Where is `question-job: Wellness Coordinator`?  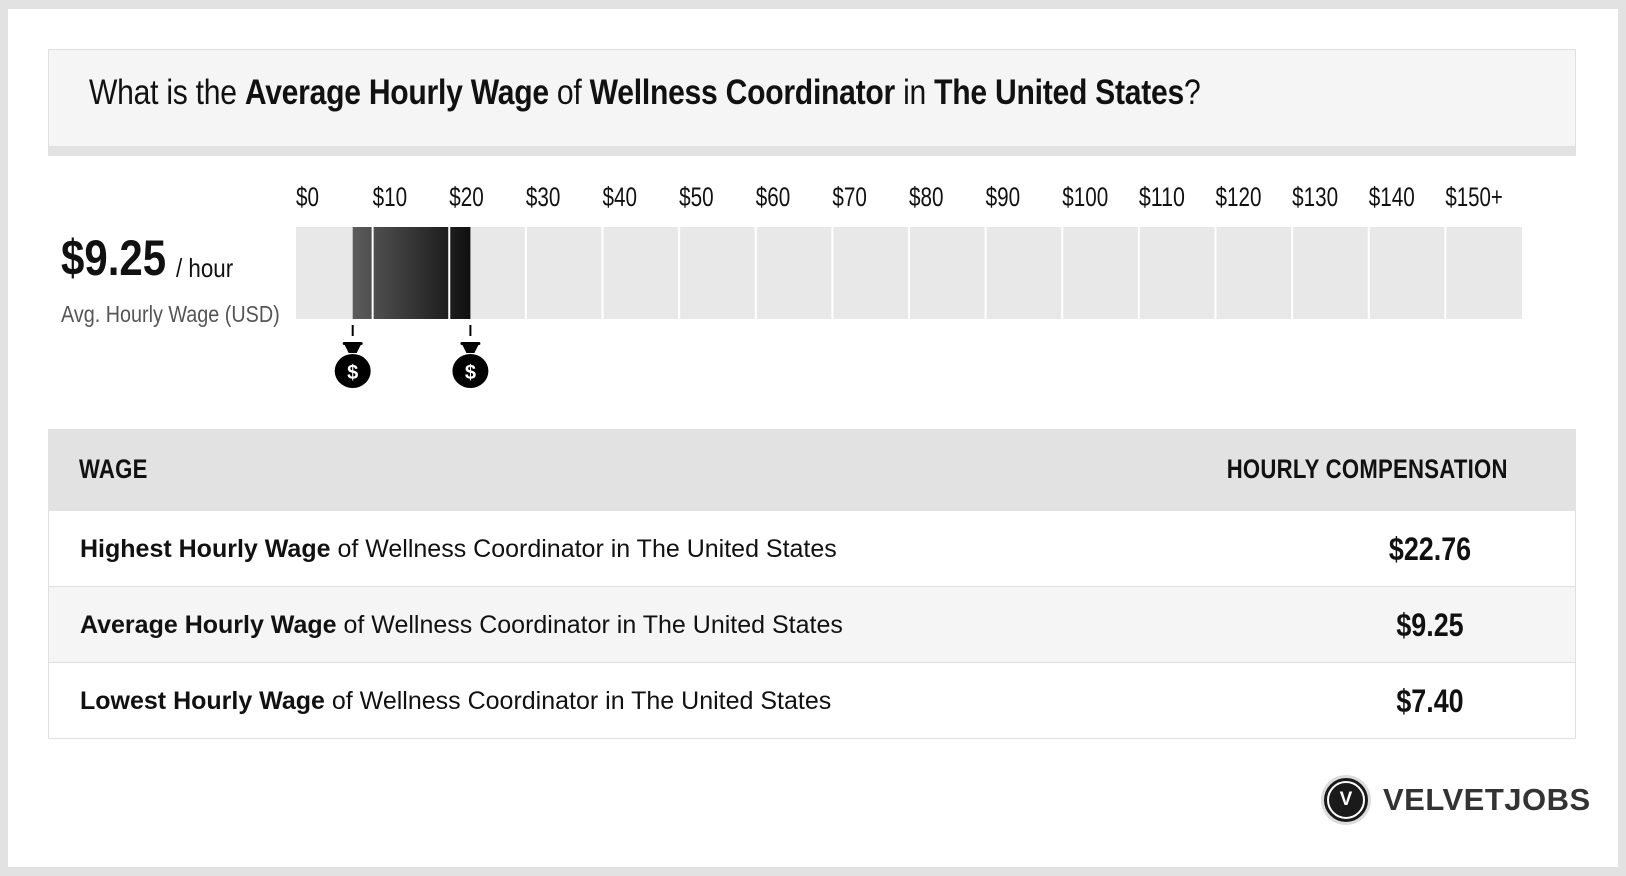
question-job: Wellness Coordinator is located at coordinates (742, 92).